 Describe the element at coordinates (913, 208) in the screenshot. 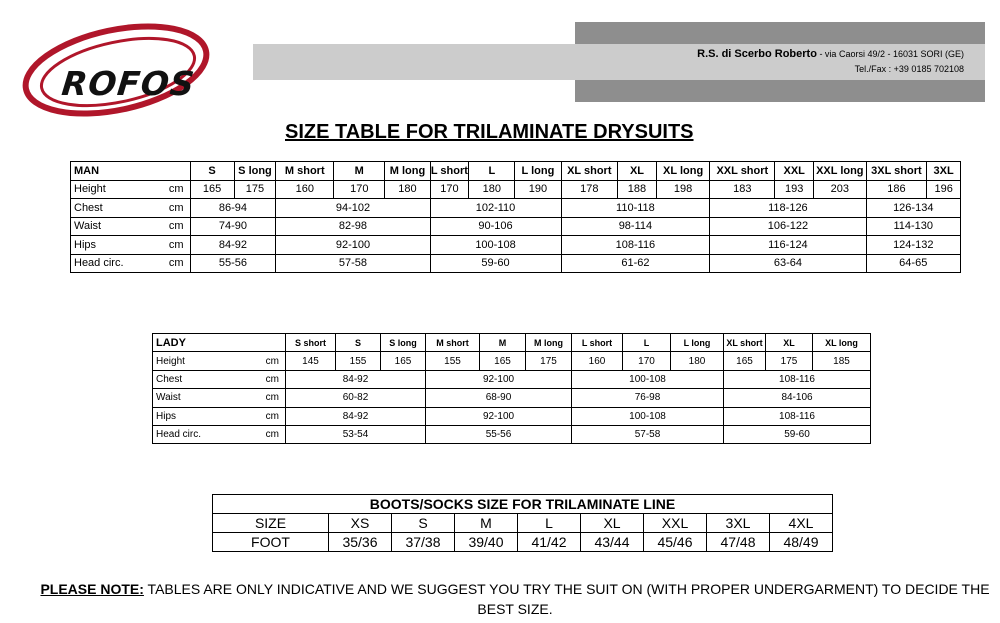

I see `range-cell: 126-134` at that location.